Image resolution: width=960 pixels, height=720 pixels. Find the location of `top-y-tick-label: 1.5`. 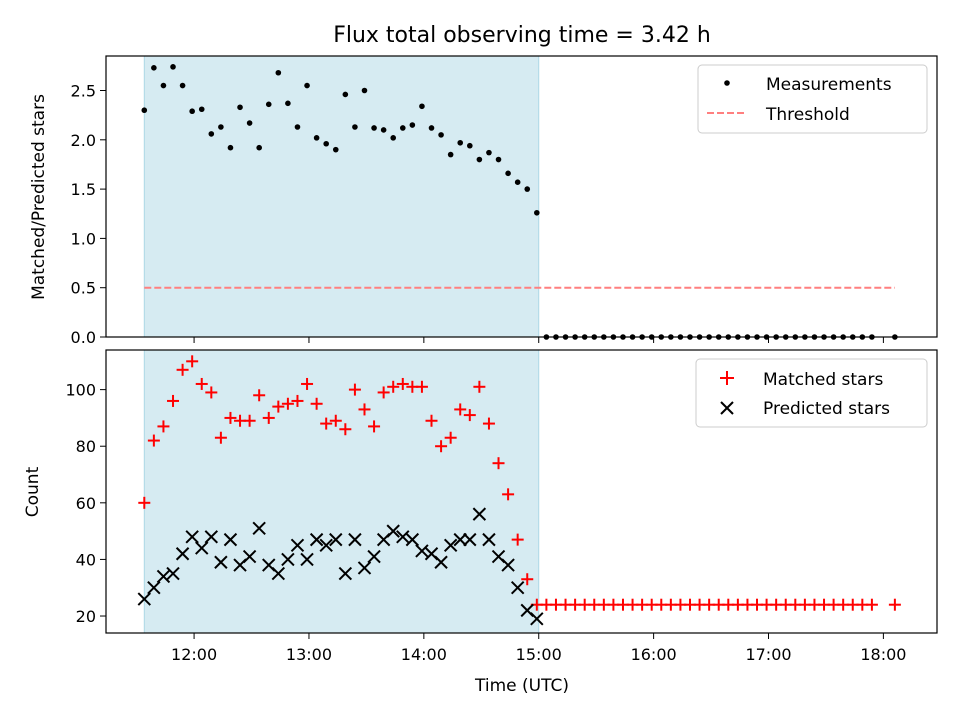

top-y-tick-label: 1.5 is located at coordinates (83, 189).